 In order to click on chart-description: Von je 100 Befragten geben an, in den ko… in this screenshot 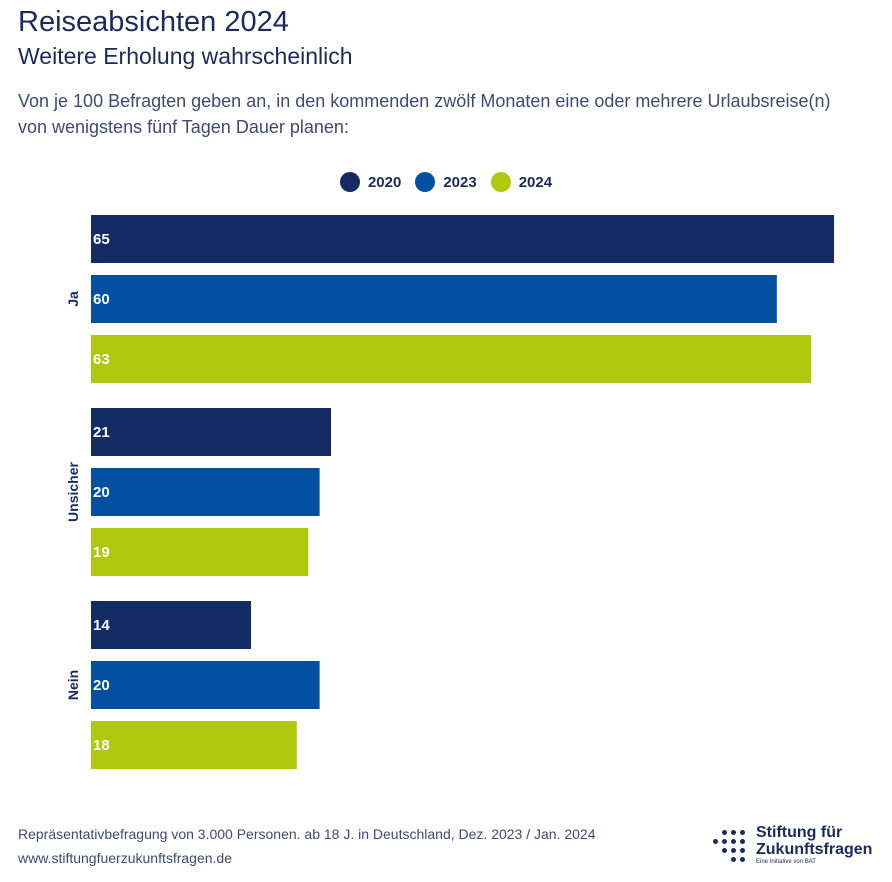, I will do `click(424, 114)`.